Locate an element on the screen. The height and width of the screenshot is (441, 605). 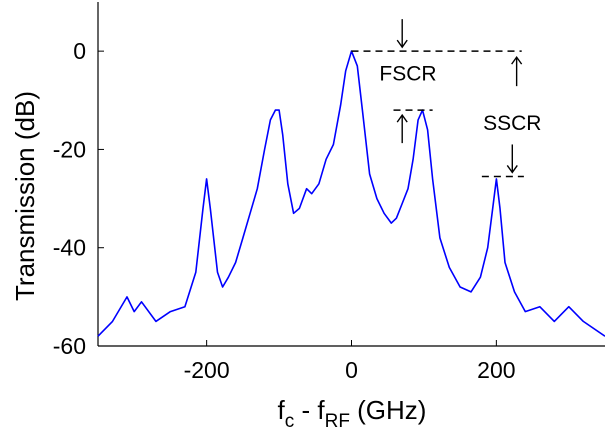
x-tick-label: 0 is located at coordinates (351, 370).